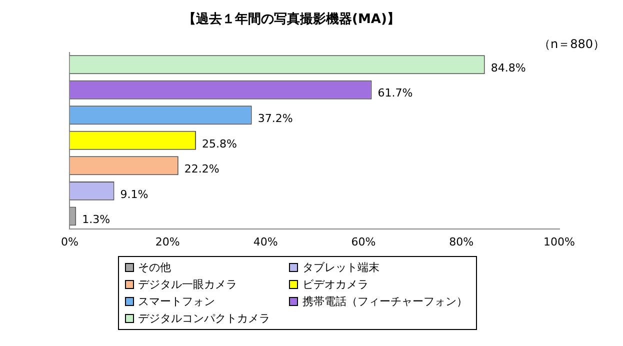  Describe the element at coordinates (508, 67) in the screenshot. I see `data-label: 84.8%` at that location.